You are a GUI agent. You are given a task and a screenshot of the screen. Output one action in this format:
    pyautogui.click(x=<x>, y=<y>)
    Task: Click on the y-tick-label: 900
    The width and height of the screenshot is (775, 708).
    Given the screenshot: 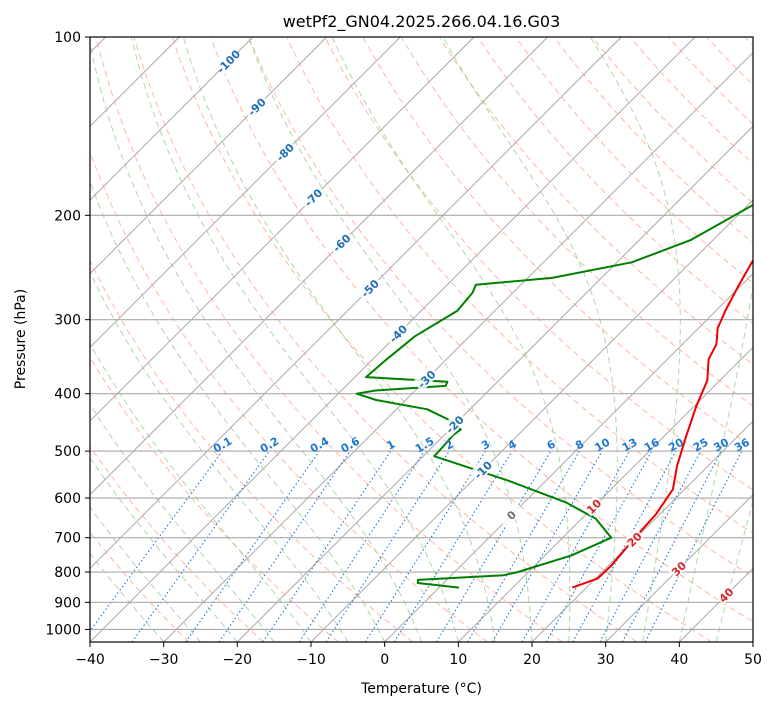 What is the action you would take?
    pyautogui.click(x=67, y=603)
    